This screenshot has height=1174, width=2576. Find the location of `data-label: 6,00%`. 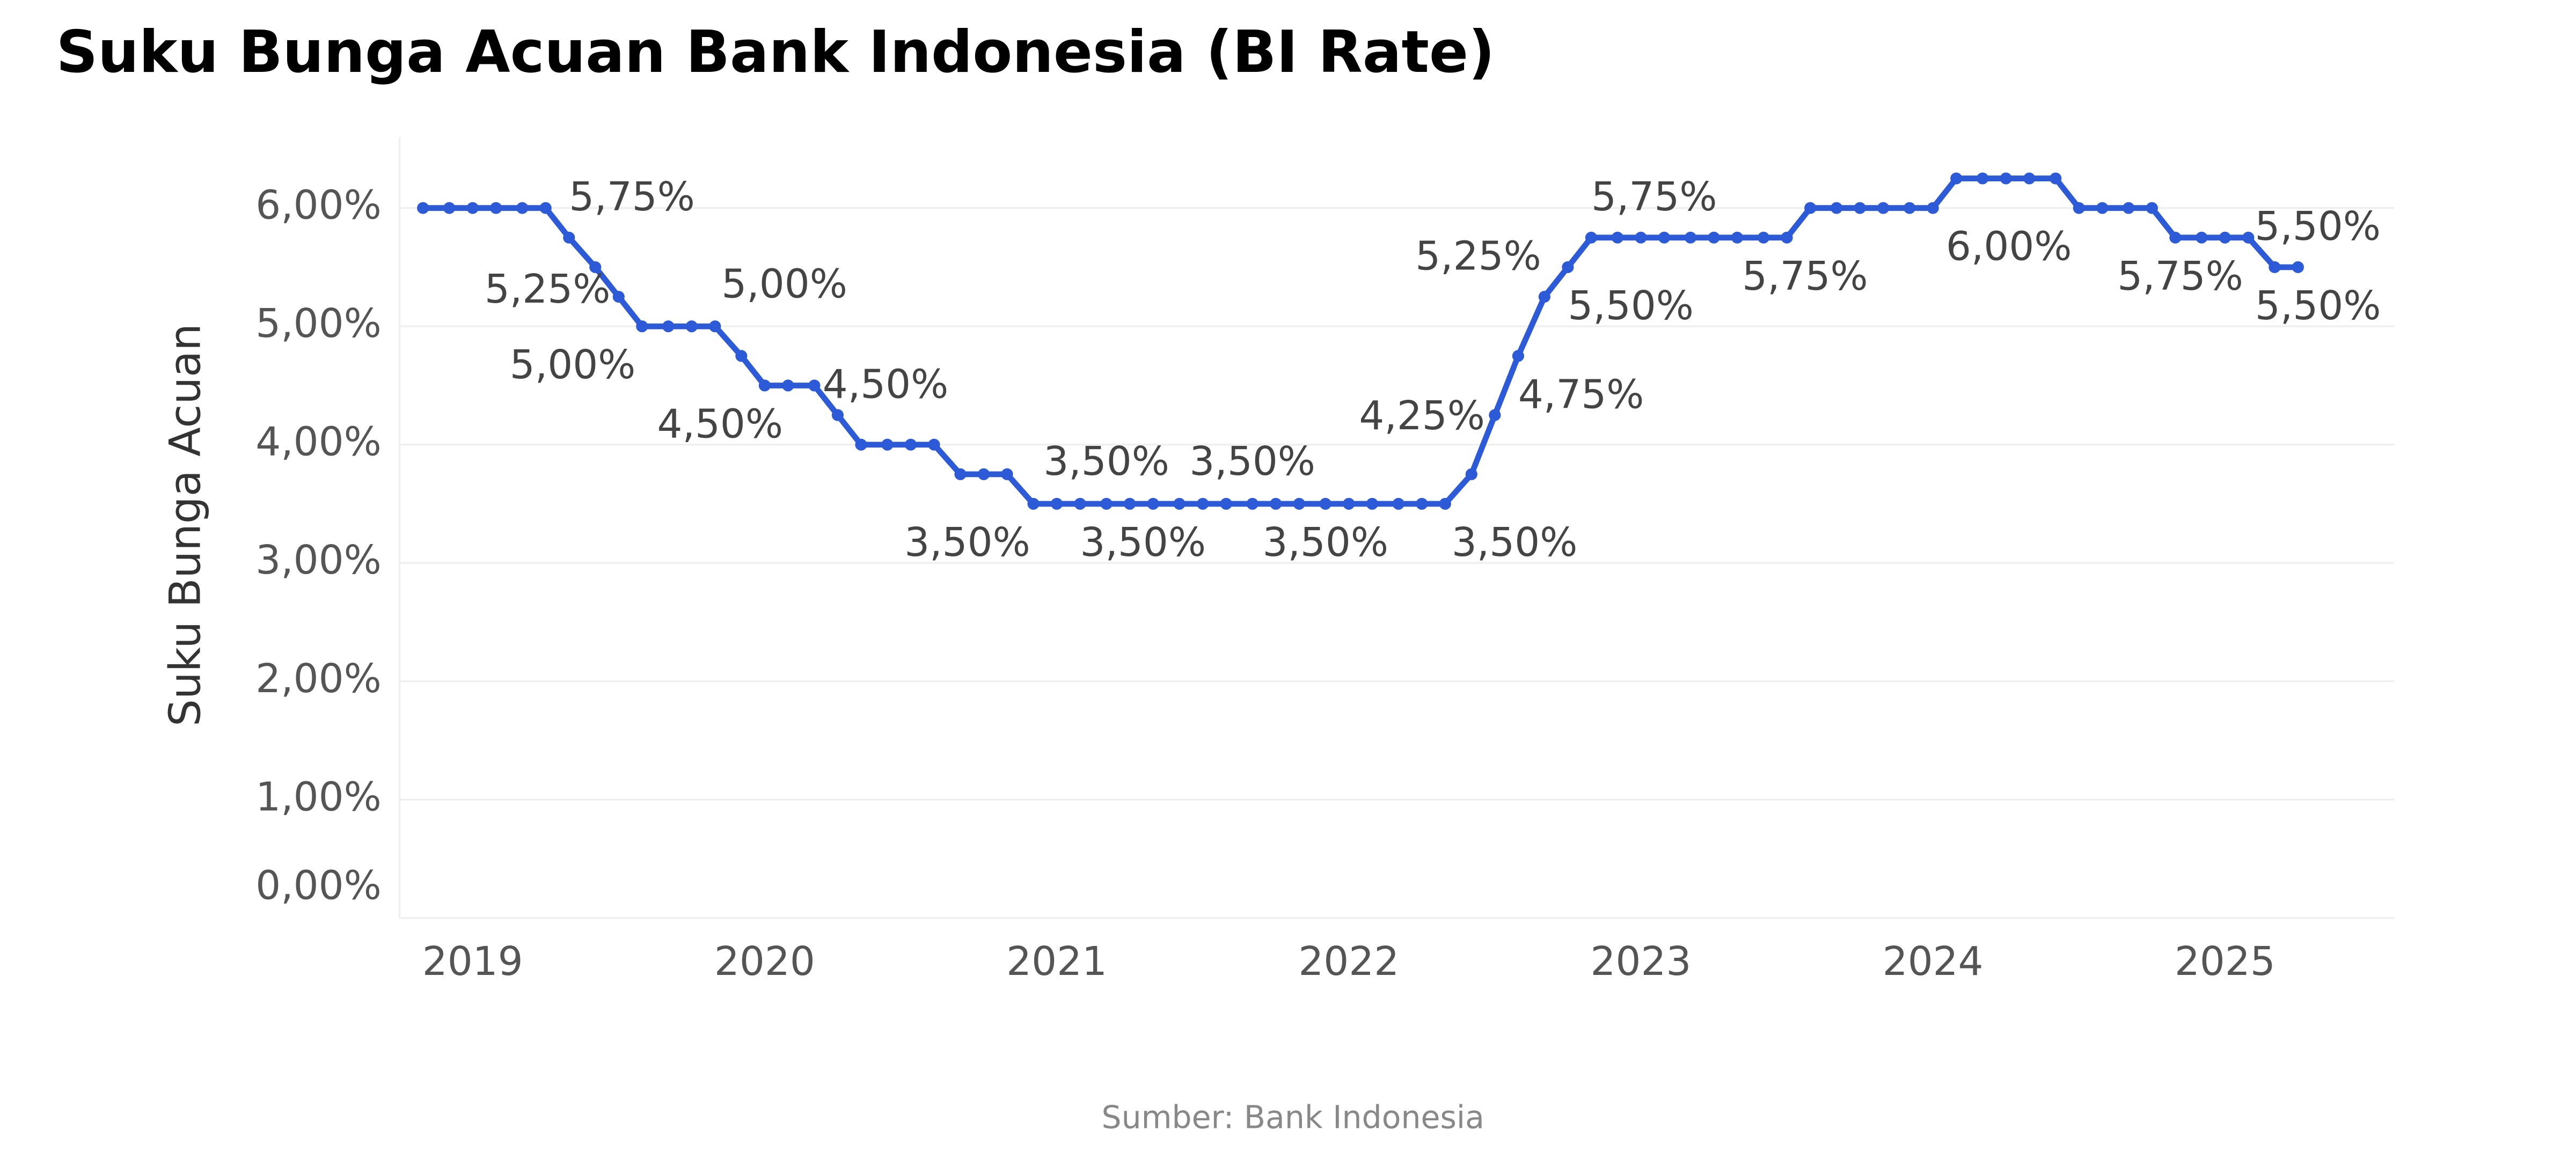

data-label: 6,00% is located at coordinates (2009, 247).